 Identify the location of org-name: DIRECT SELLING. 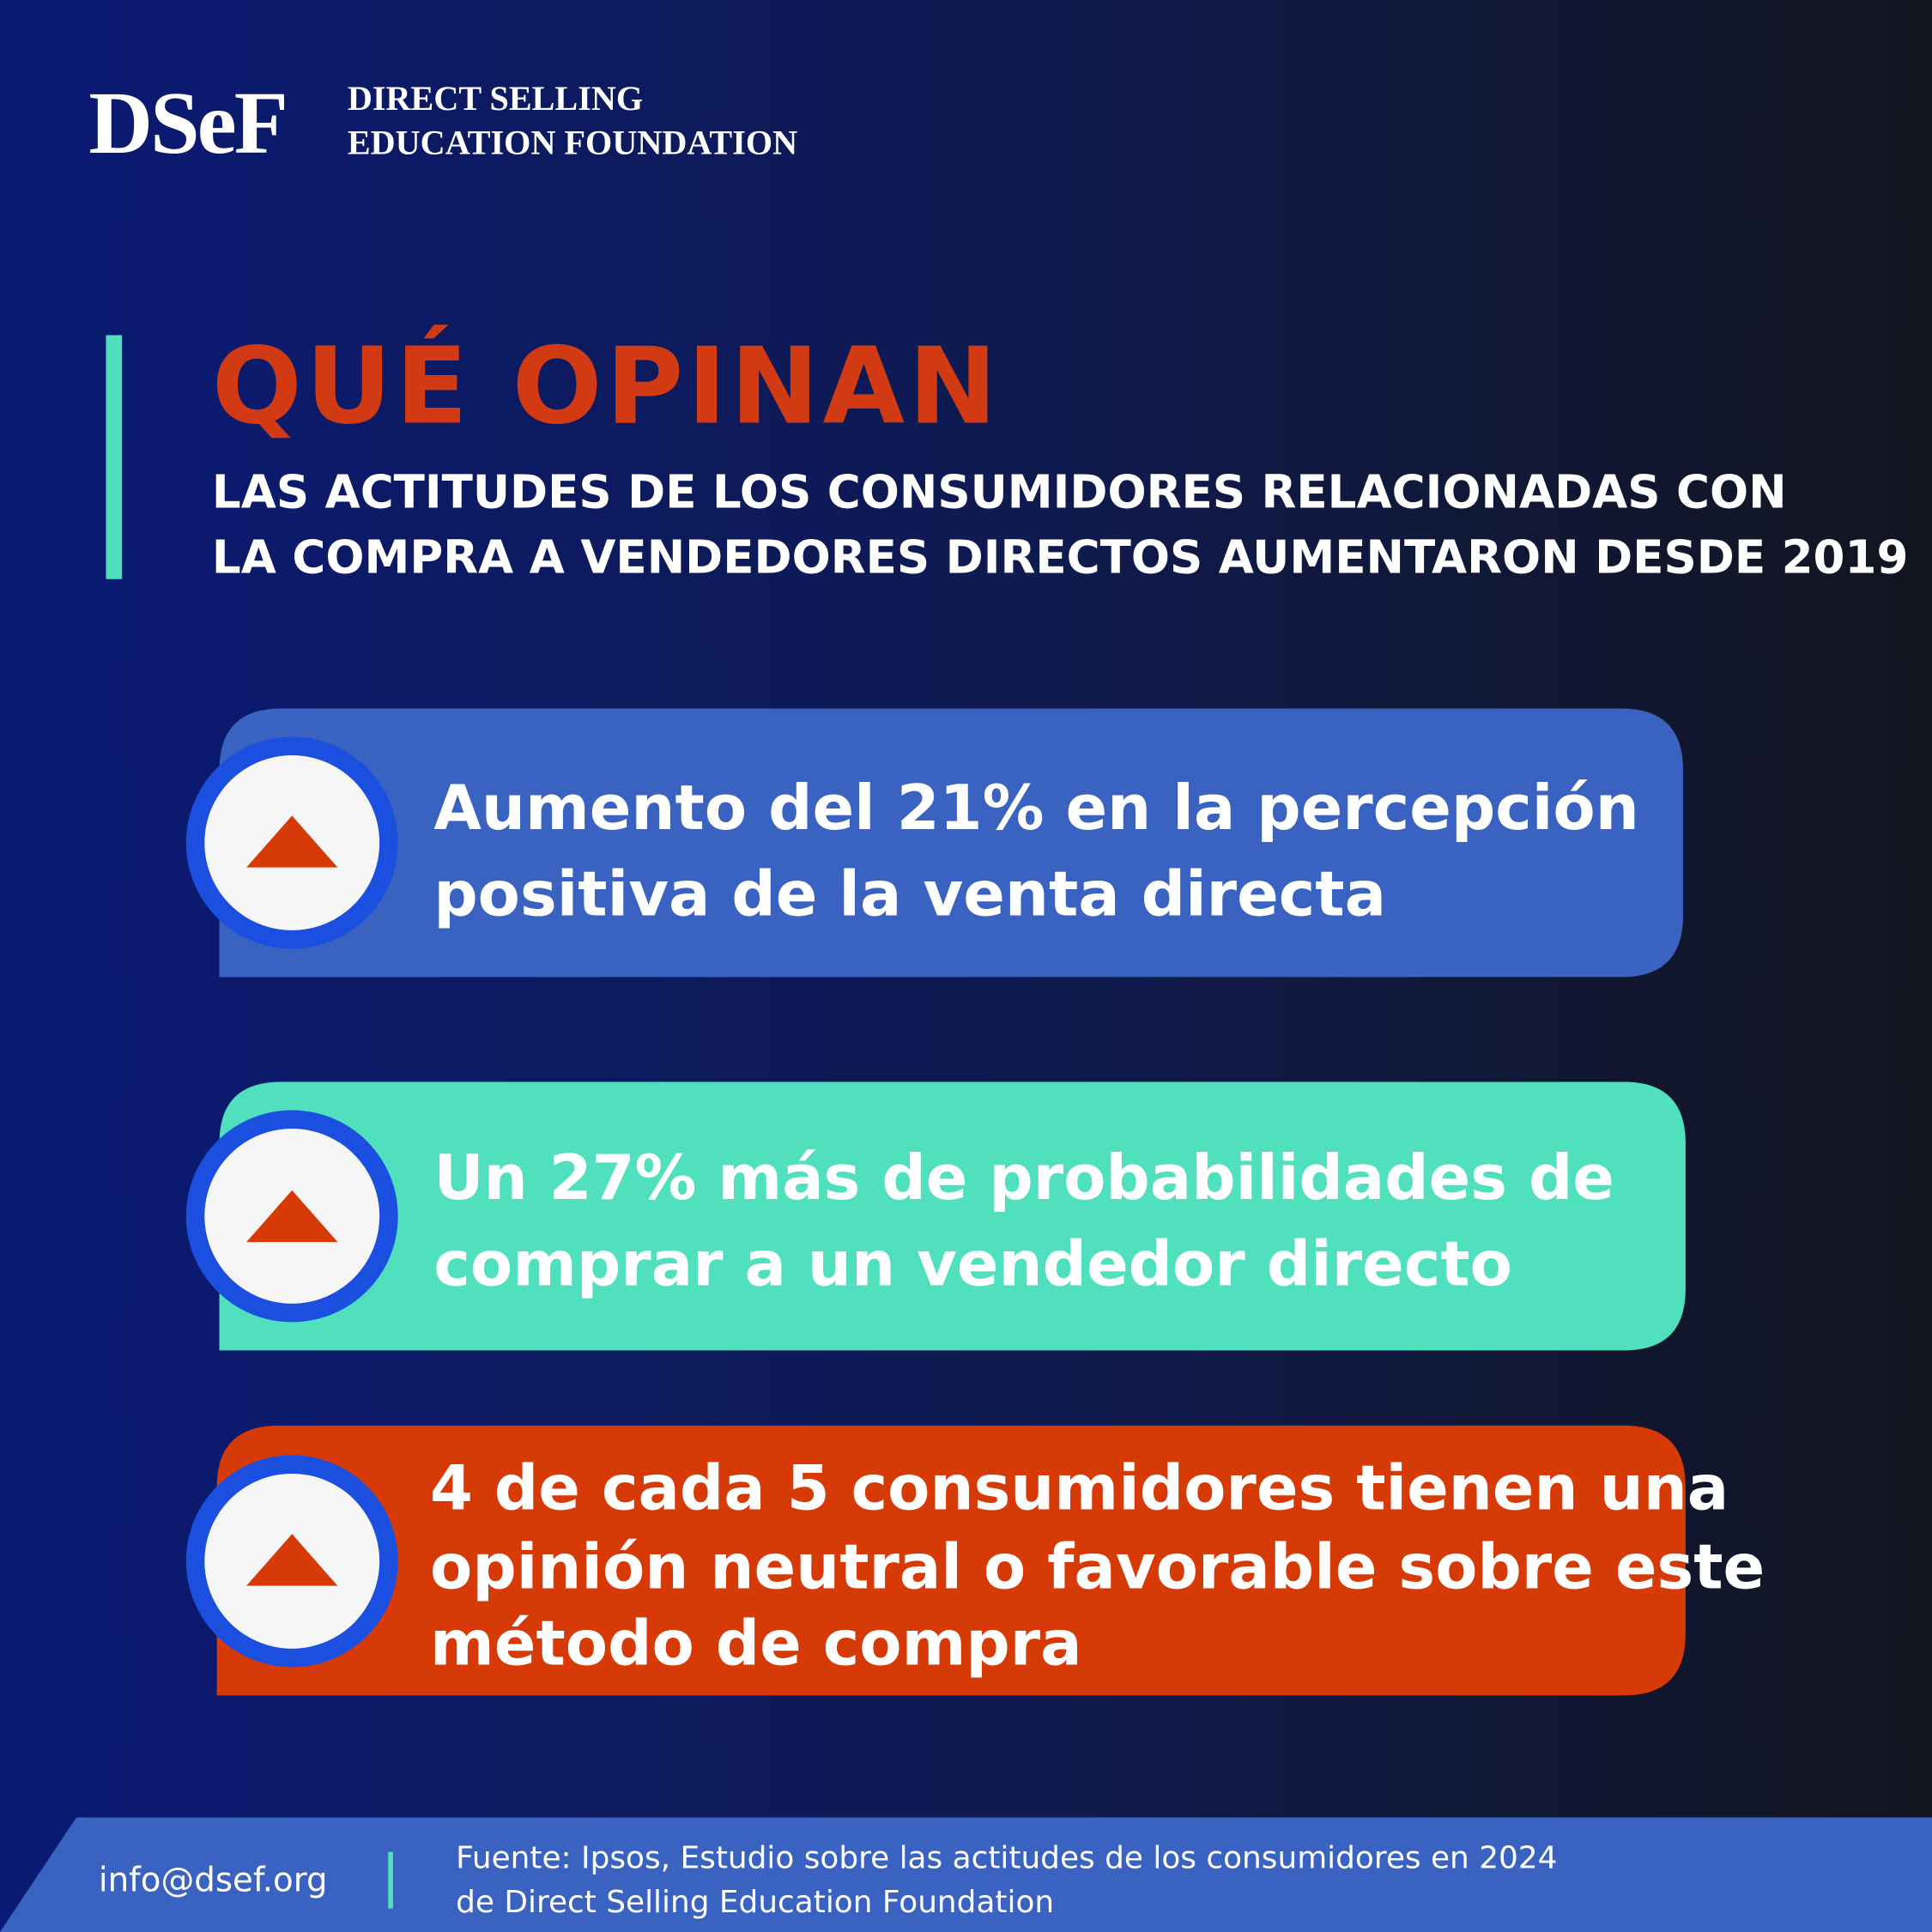
(495, 98).